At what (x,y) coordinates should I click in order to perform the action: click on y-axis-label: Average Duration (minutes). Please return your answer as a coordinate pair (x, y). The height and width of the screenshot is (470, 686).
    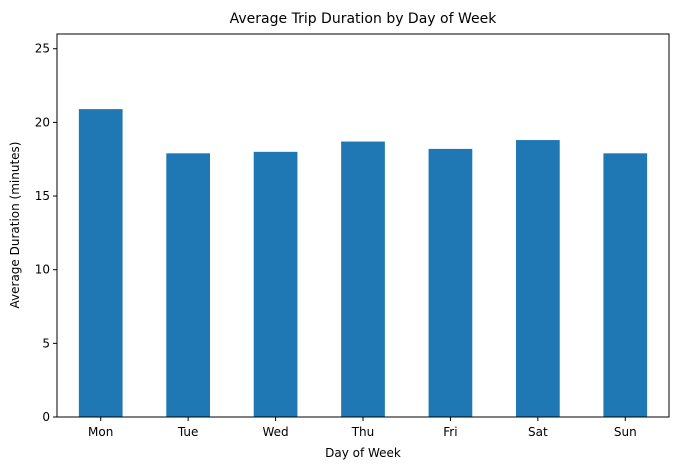
    Looking at the image, I should click on (15, 225).